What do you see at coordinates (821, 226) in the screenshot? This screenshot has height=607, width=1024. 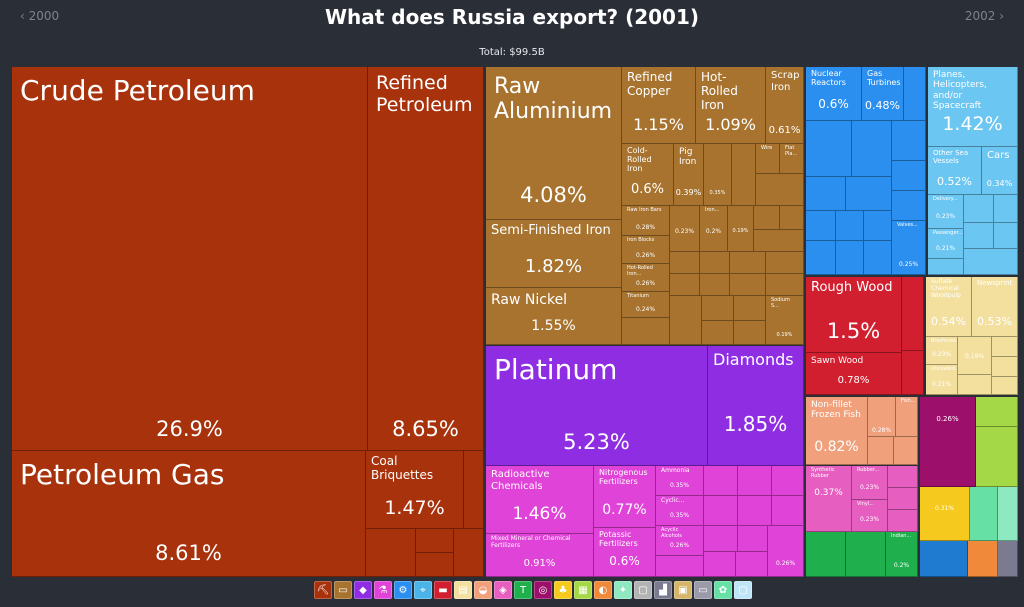 I see `treemap-cell-mach-i` at bounding box center [821, 226].